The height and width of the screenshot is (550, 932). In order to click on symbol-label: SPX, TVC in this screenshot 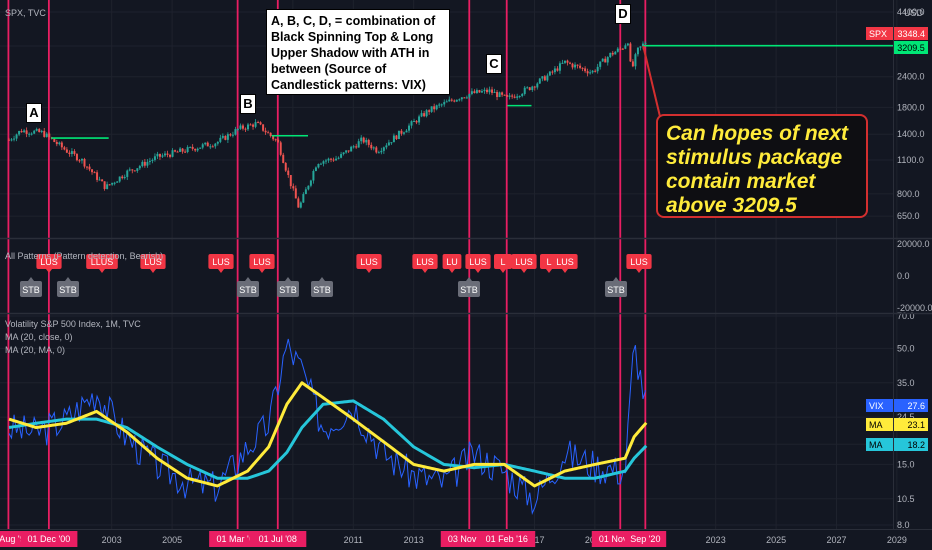, I will do `click(25, 13)`.